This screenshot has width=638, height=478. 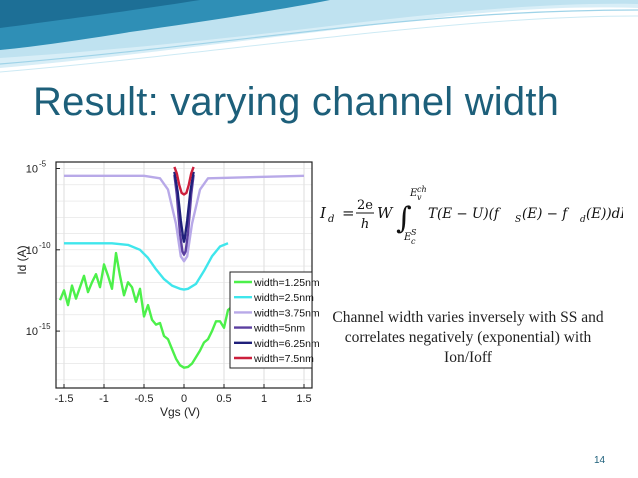 What do you see at coordinates (365, 224) in the screenshot?
I see `eq-frac-den: h` at bounding box center [365, 224].